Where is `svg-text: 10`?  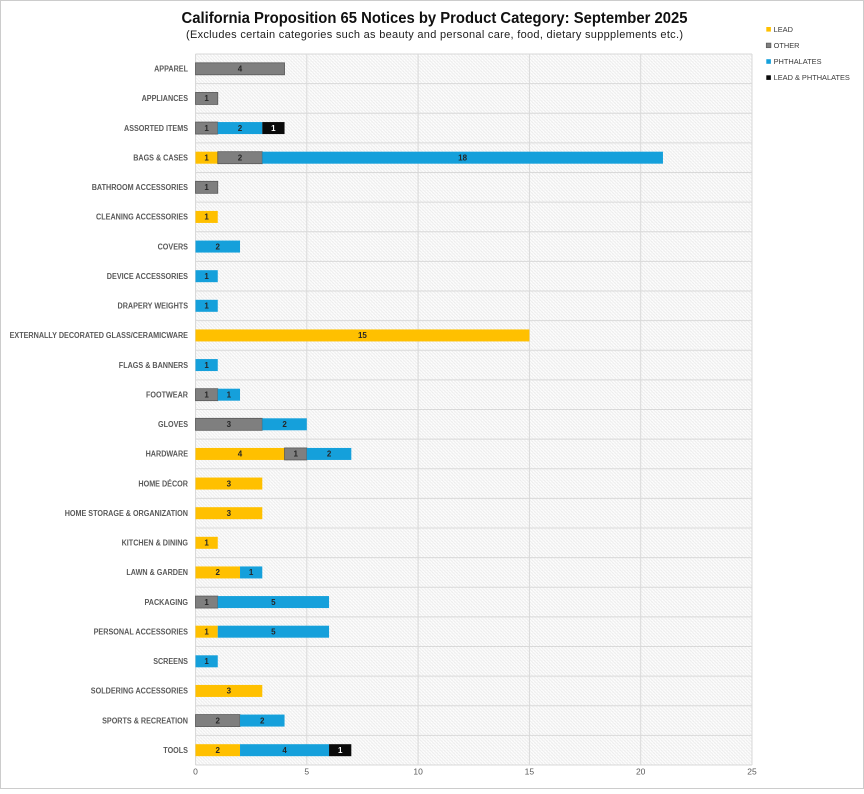
svg-text: 10 is located at coordinates (418, 772).